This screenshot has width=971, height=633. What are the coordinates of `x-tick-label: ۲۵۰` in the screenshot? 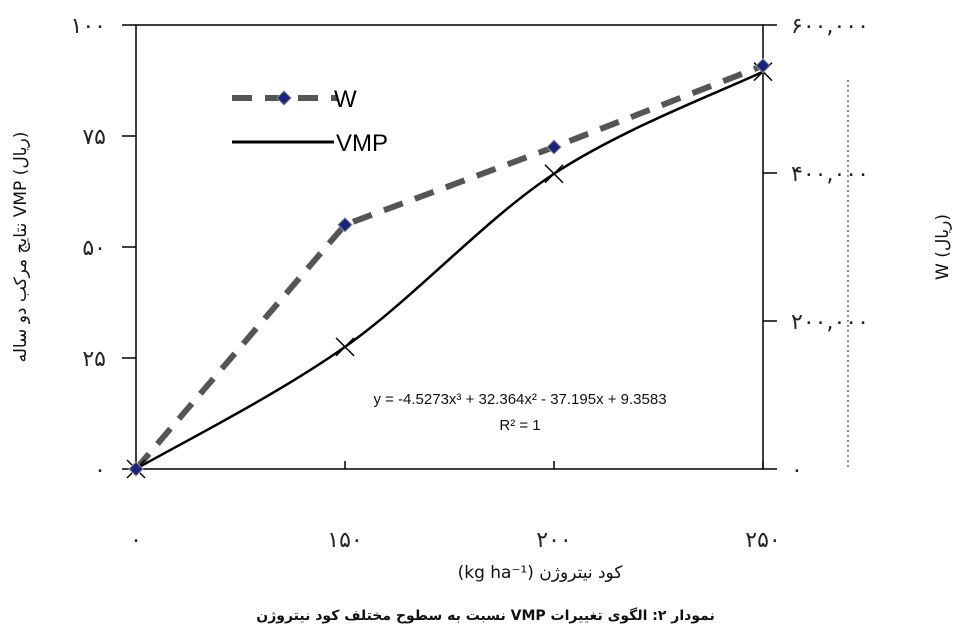 It's located at (762, 540).